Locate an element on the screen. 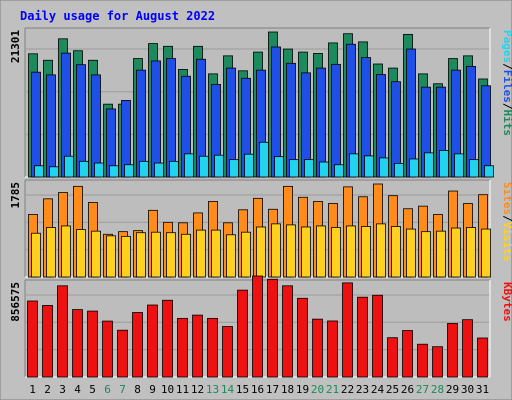 The height and width of the screenshot is (400, 512). x-tick-day-25: 25 is located at coordinates (392, 389).